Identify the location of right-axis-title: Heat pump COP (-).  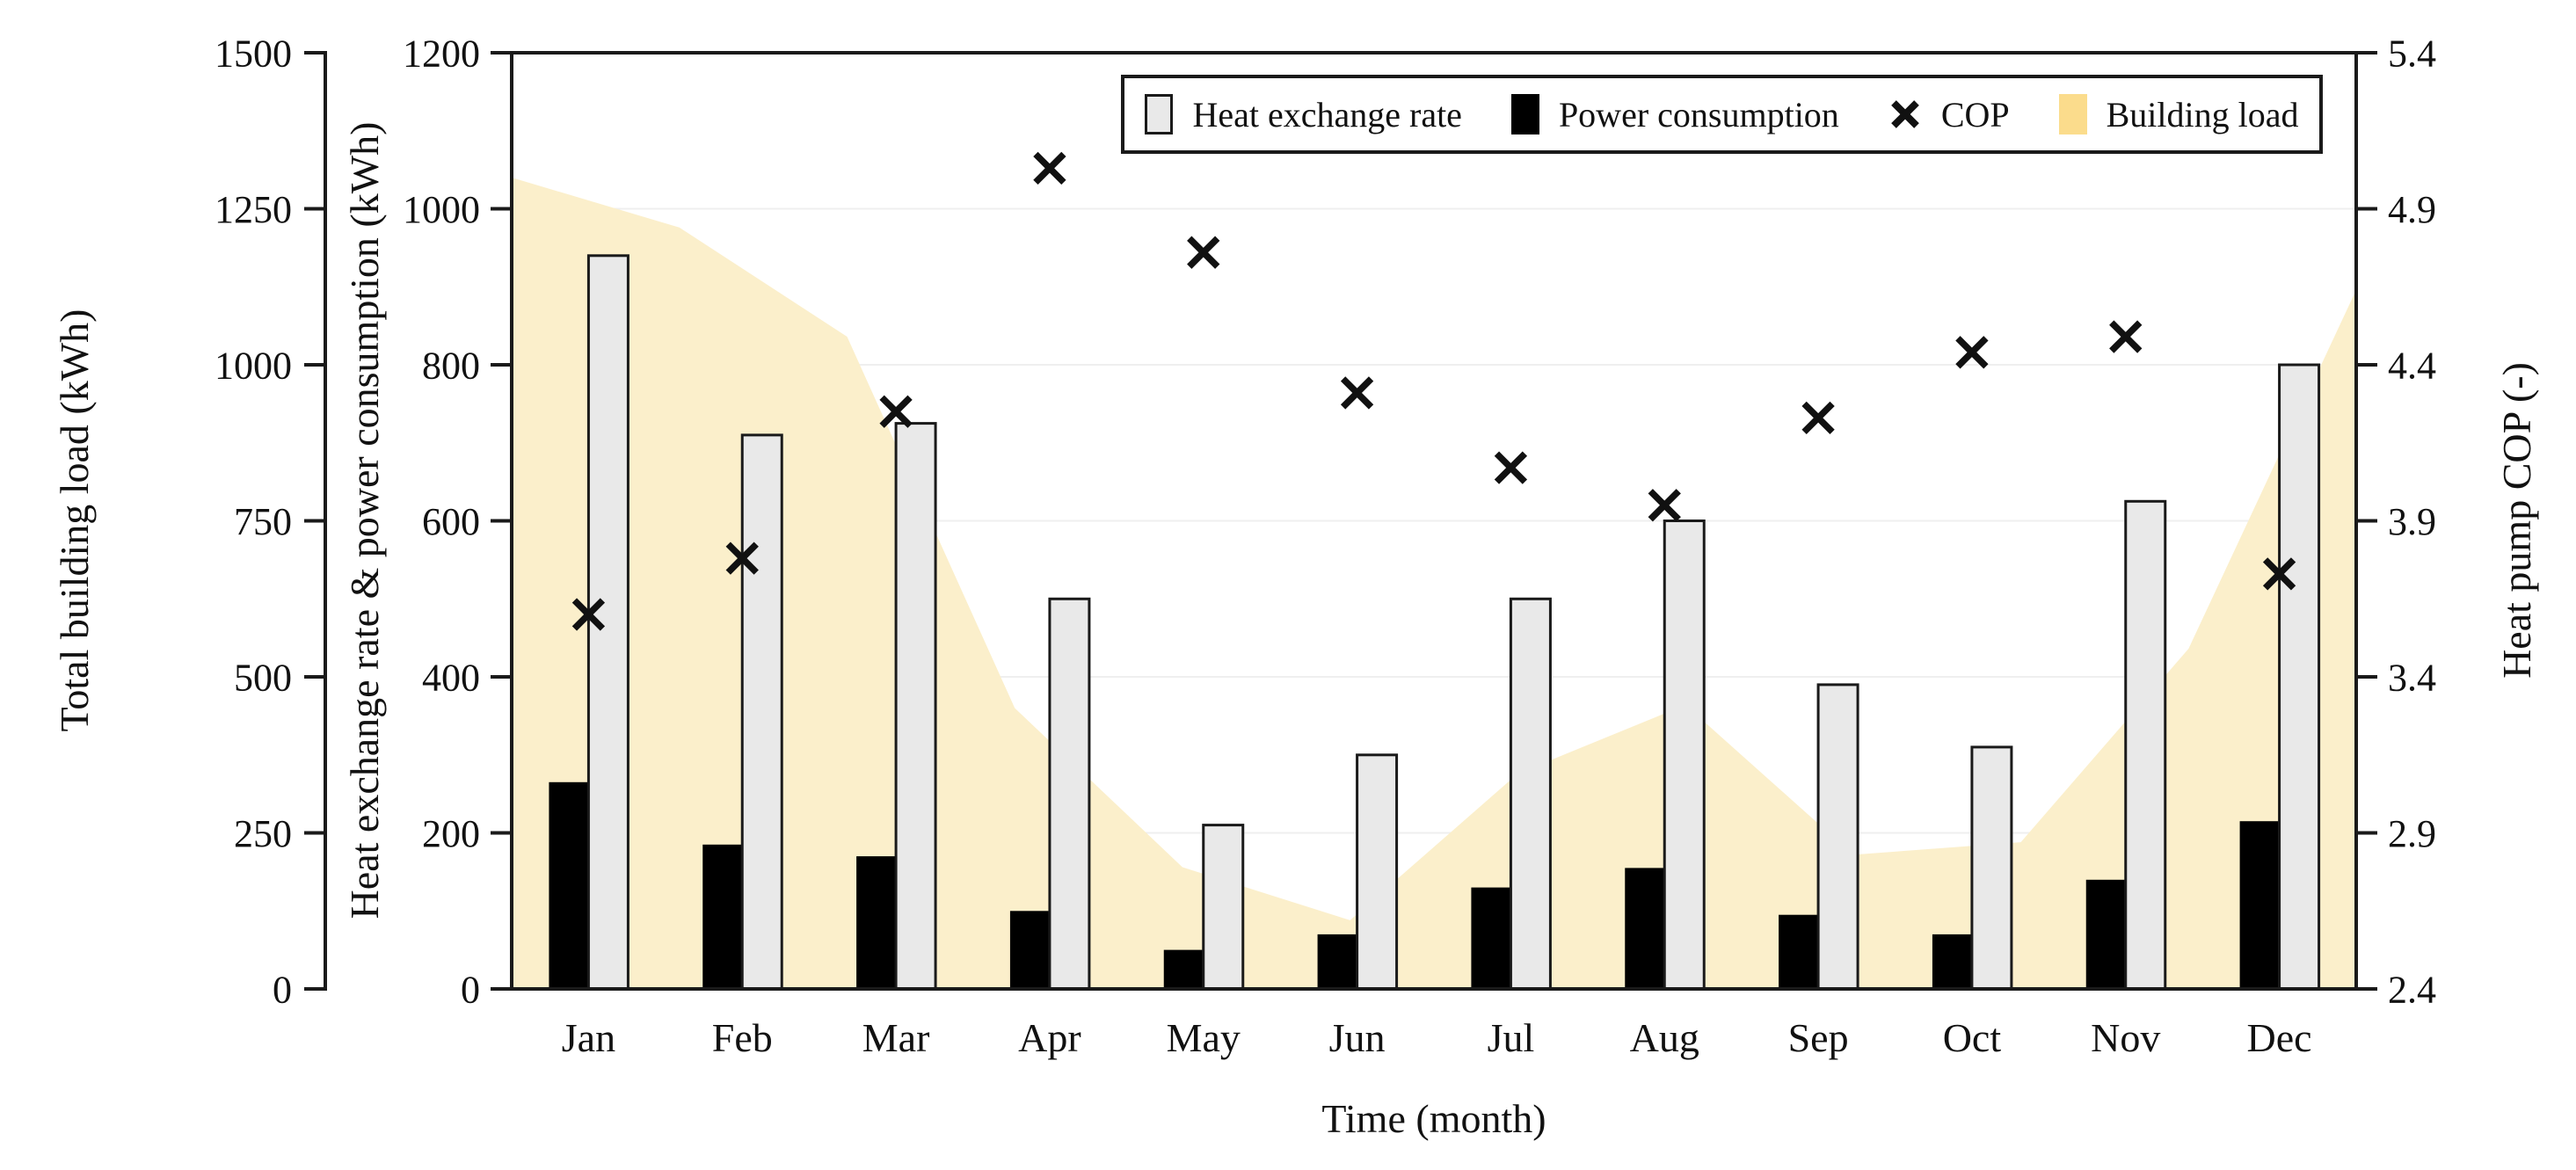
(2516, 520).